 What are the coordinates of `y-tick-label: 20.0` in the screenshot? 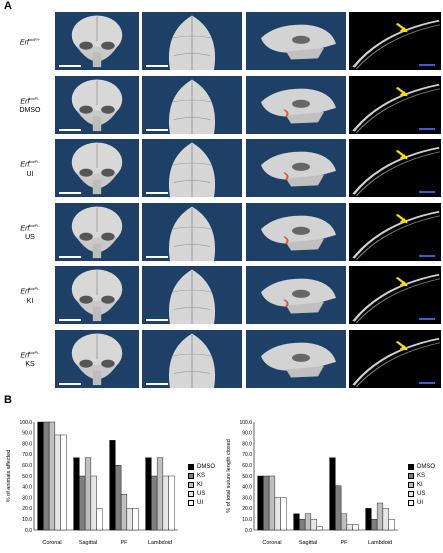 It's located at (247, 509).